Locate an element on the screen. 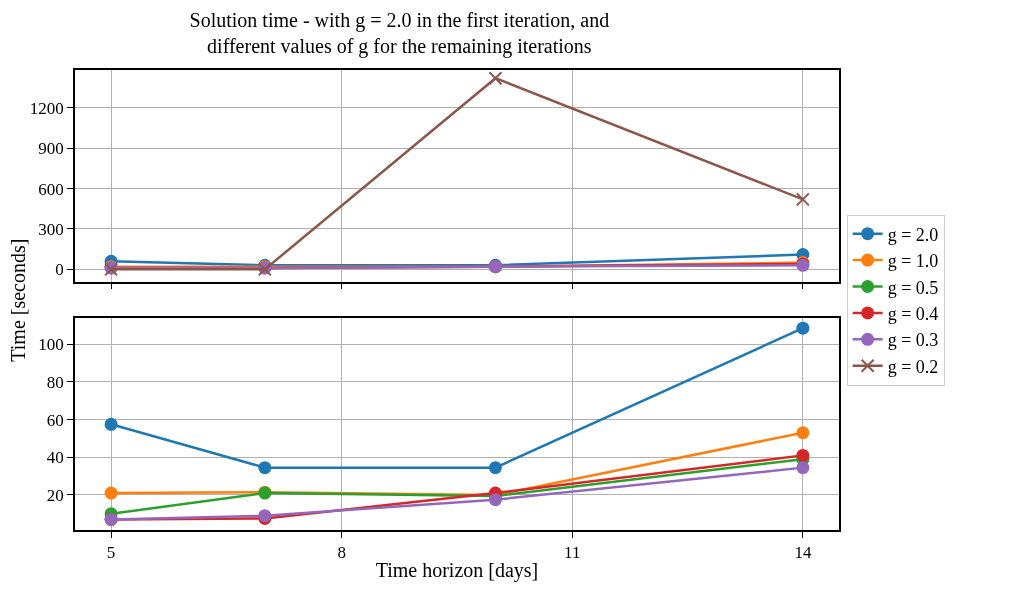  x-tick-label: 5 is located at coordinates (111, 553).